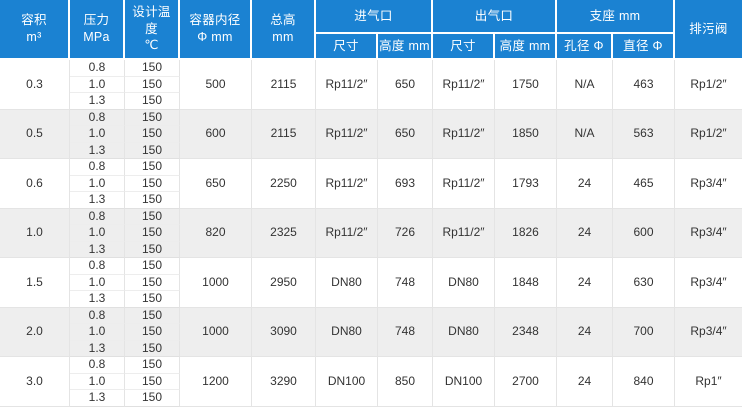 This screenshot has width=742, height=412. What do you see at coordinates (526, 184) in the screenshot?
I see `cell-outlet-height: 1793` at bounding box center [526, 184].